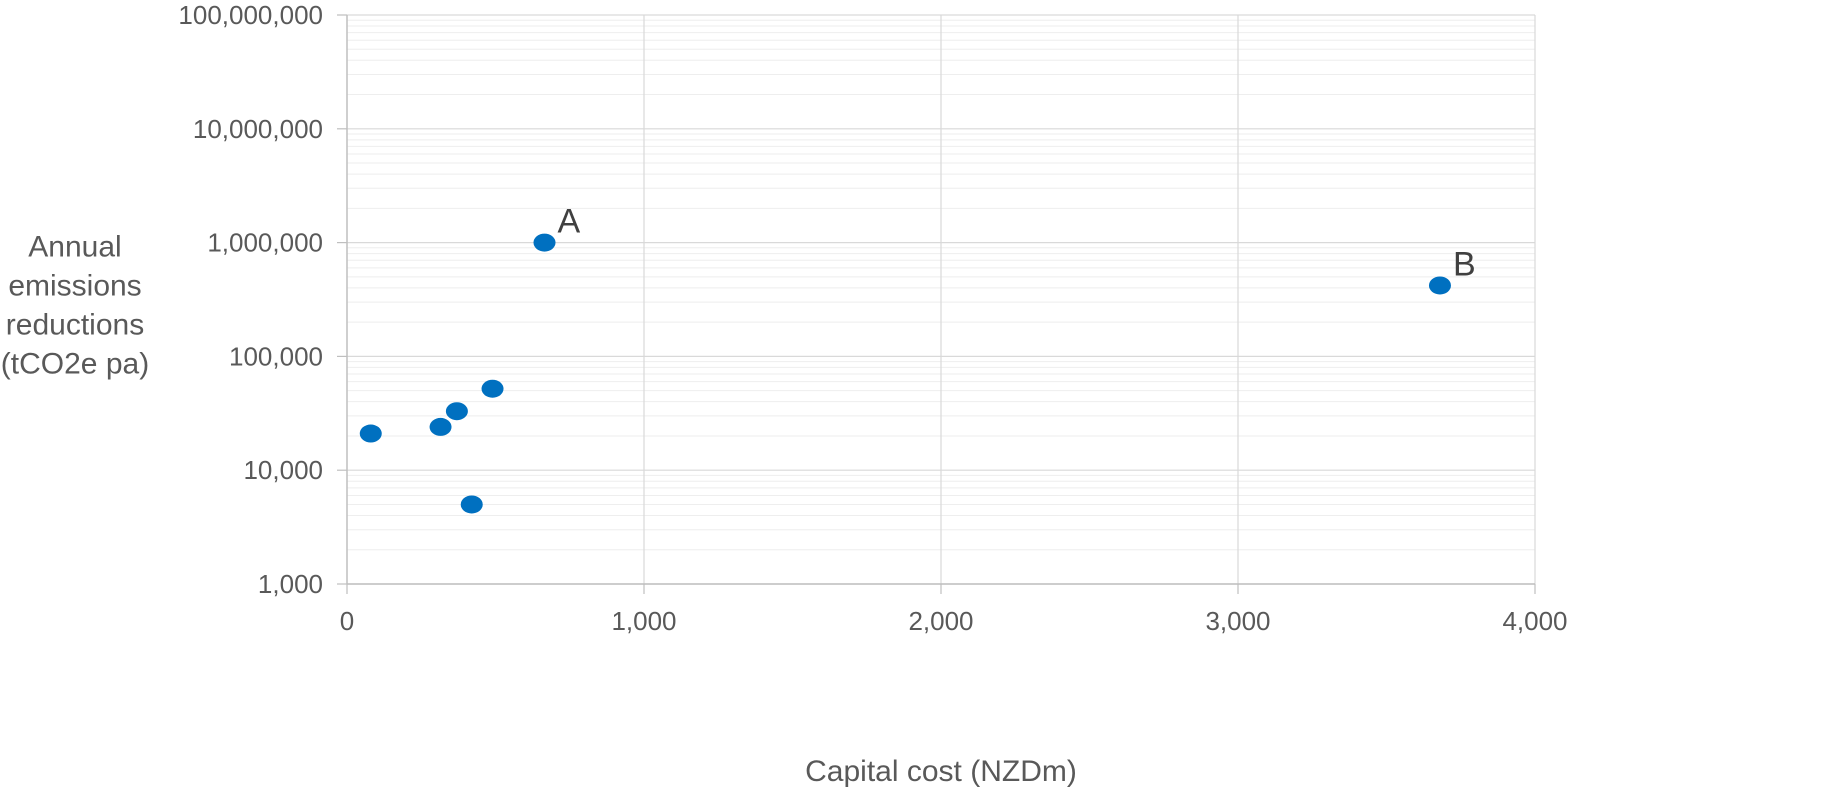  I want to click on y-tick-label: 1,000,000, so click(265, 243).